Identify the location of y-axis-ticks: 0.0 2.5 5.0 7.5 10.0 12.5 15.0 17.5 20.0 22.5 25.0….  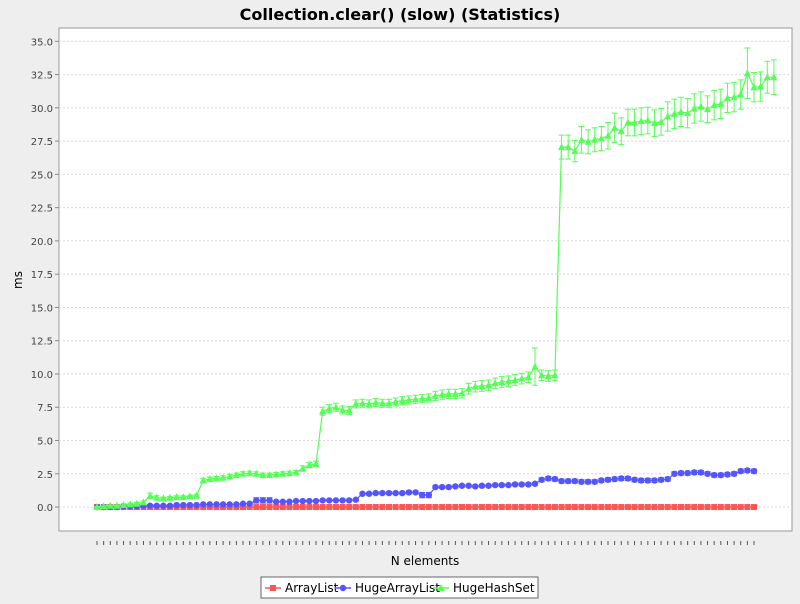
(45, 275).